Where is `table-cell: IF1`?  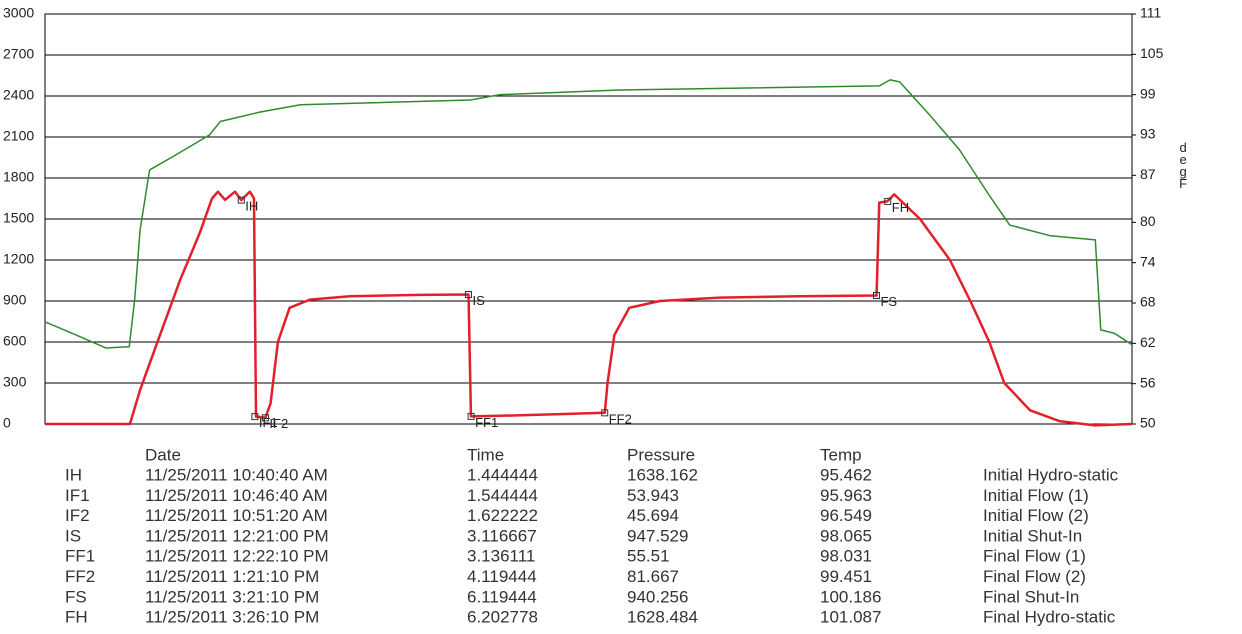
table-cell: IF1 is located at coordinates (77, 495).